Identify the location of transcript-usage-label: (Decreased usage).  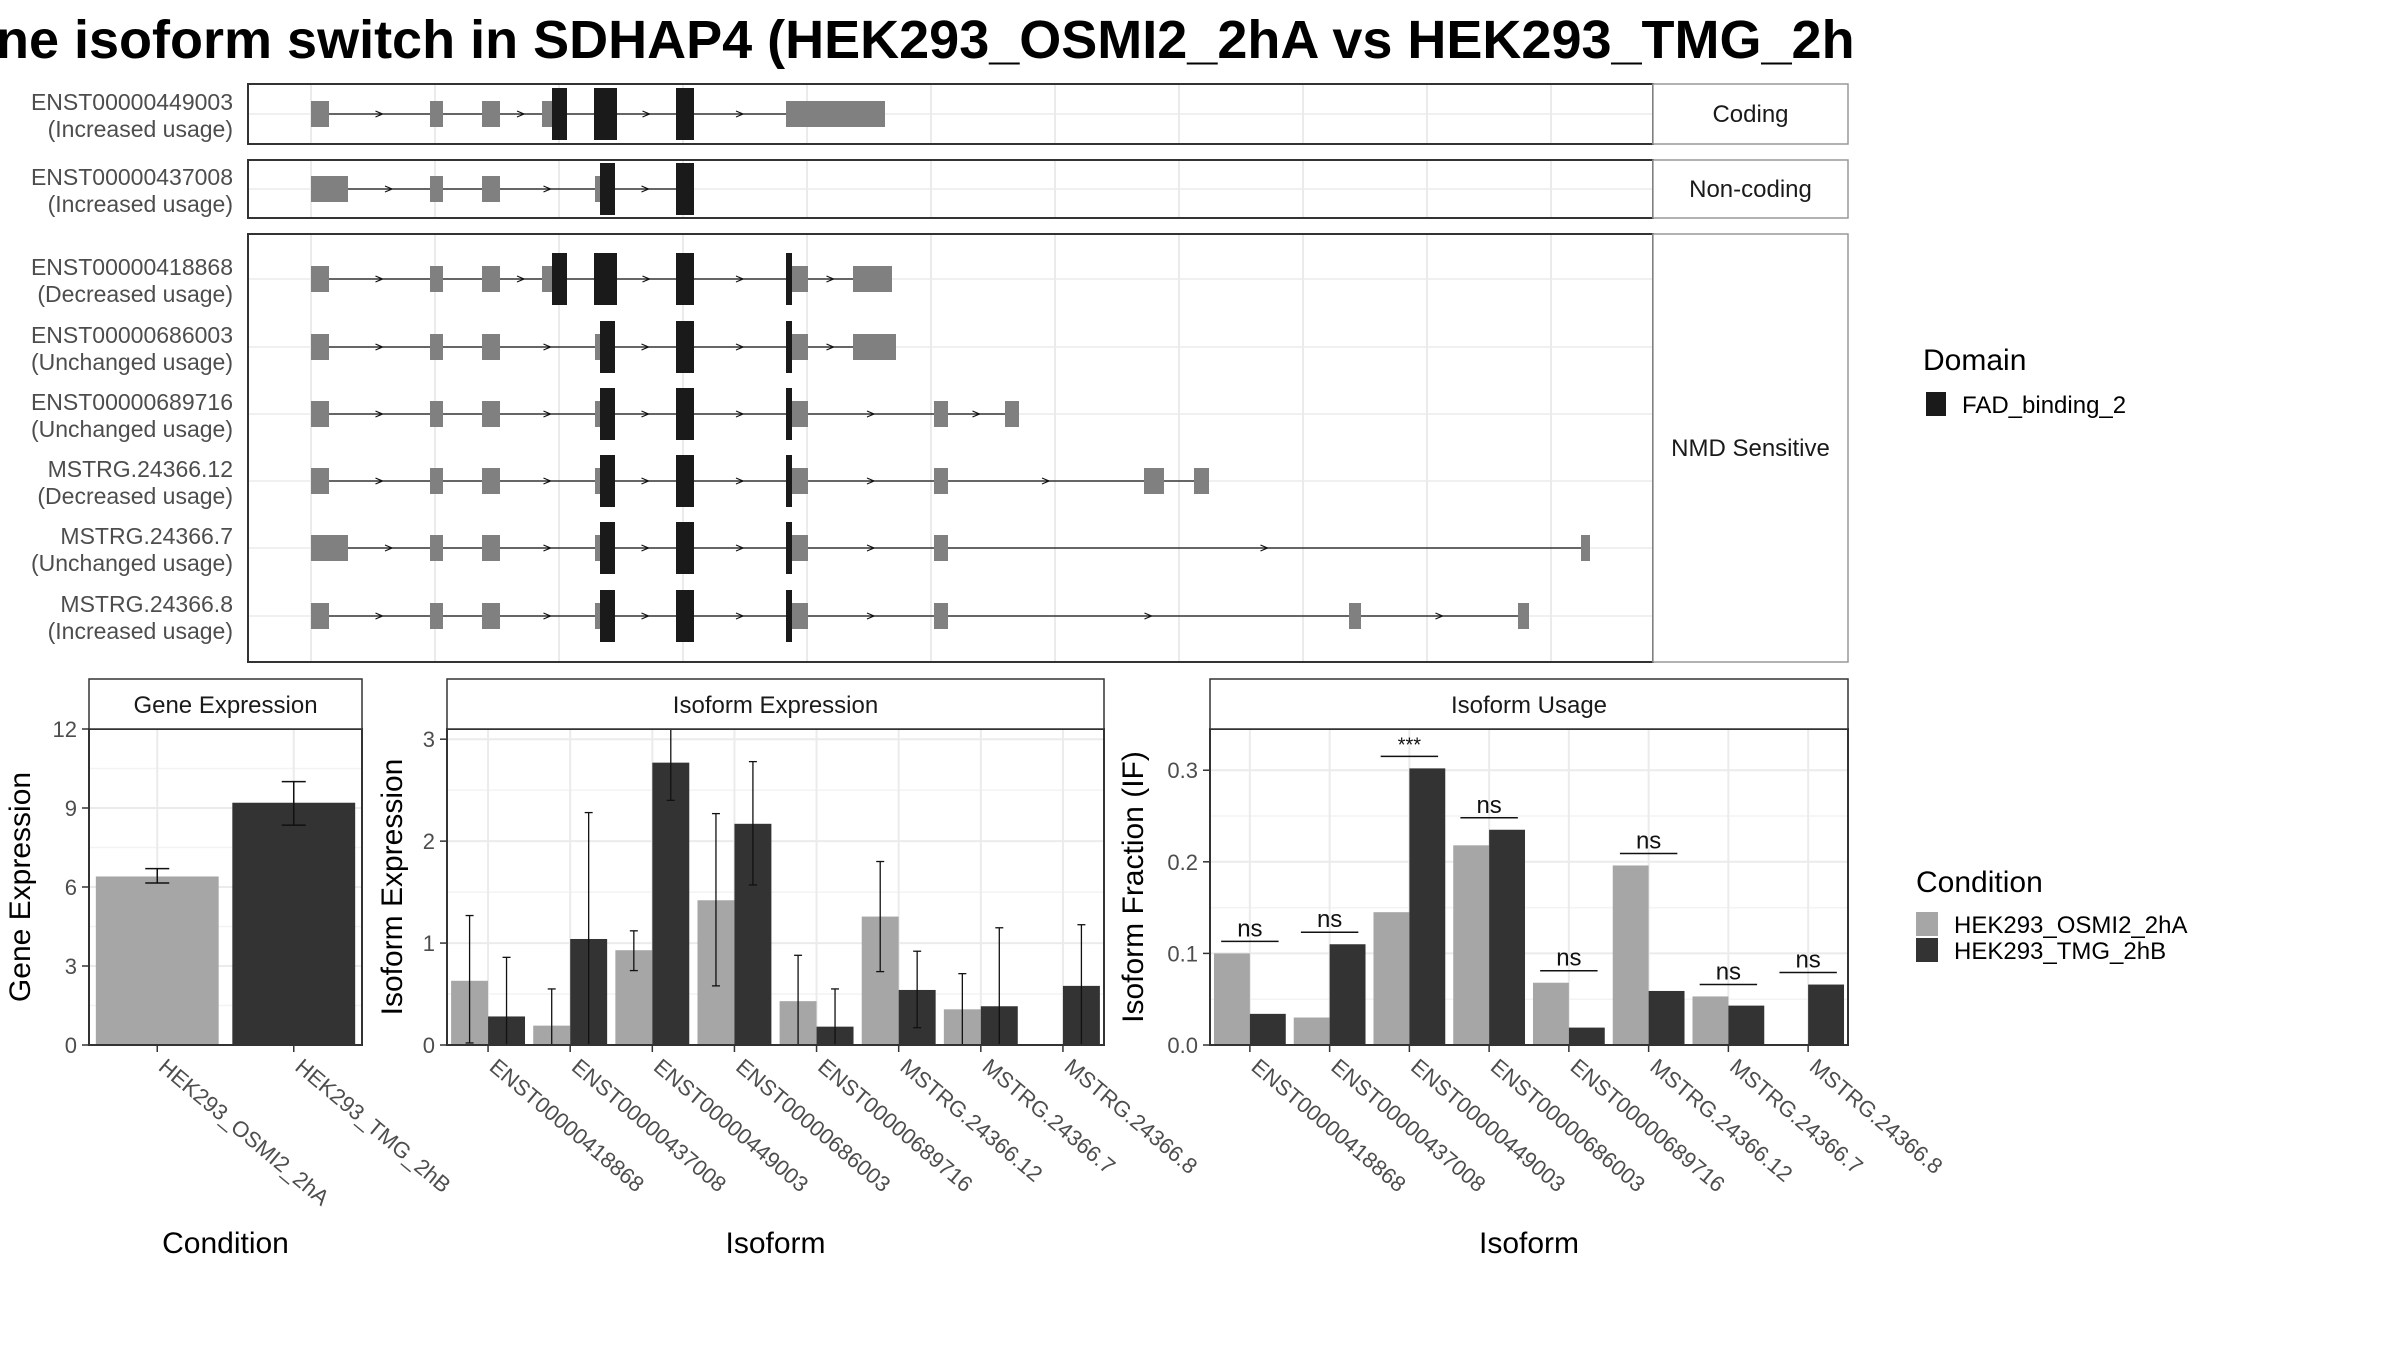
(135, 496).